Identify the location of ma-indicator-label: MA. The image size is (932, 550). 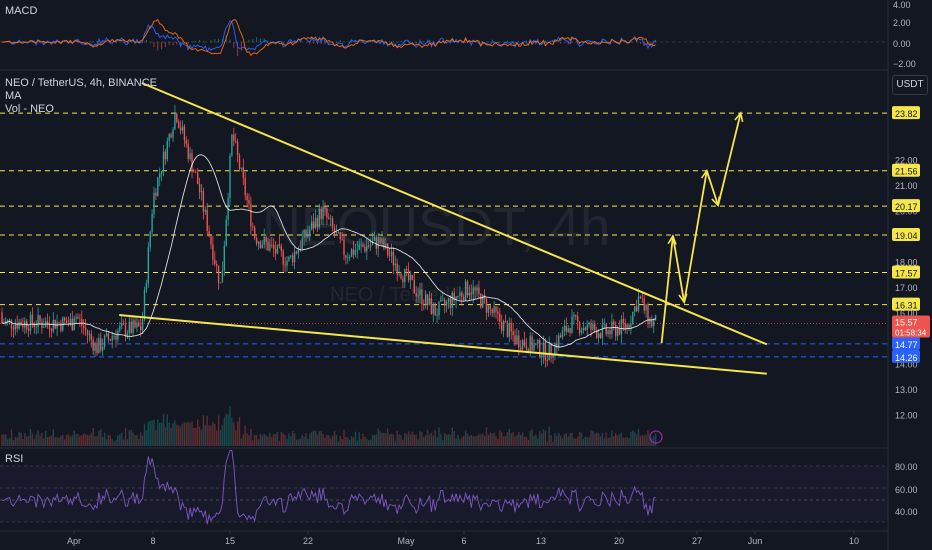
(13, 96).